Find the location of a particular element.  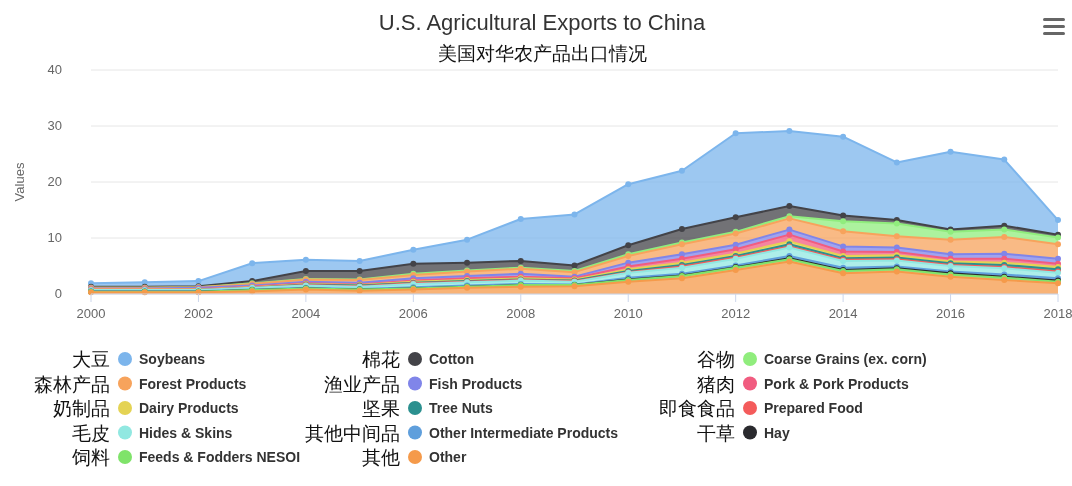

legend-label: Dairy Products is located at coordinates (189, 408).